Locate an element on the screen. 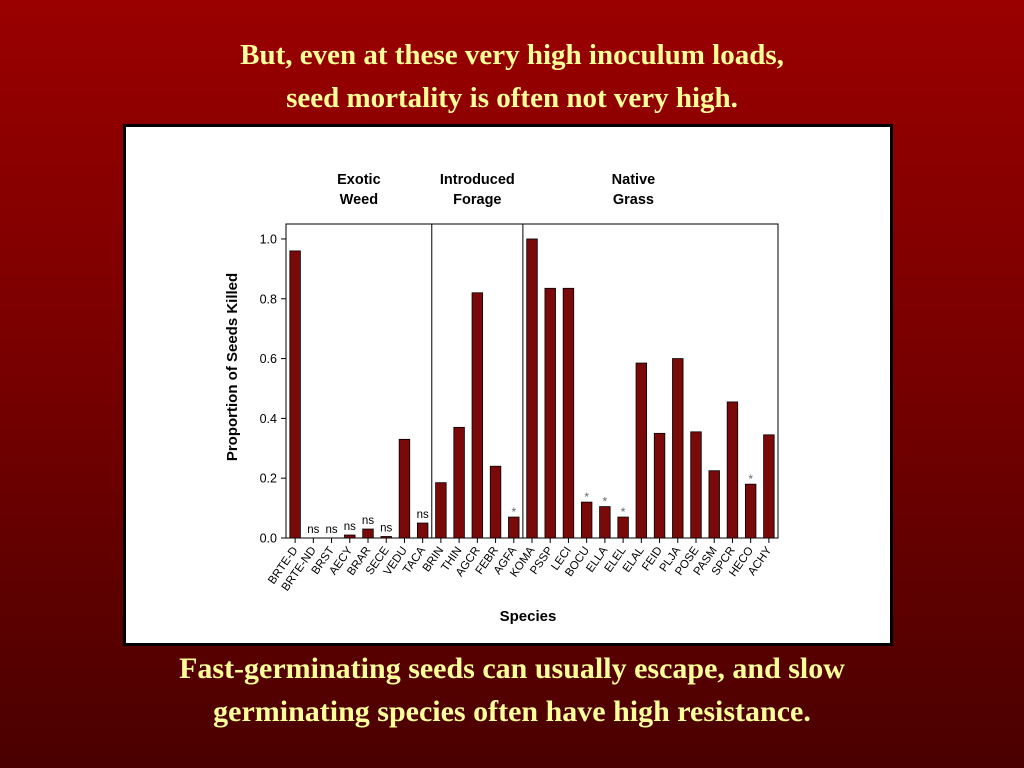  y-tick-label: 0.8 is located at coordinates (268, 299).